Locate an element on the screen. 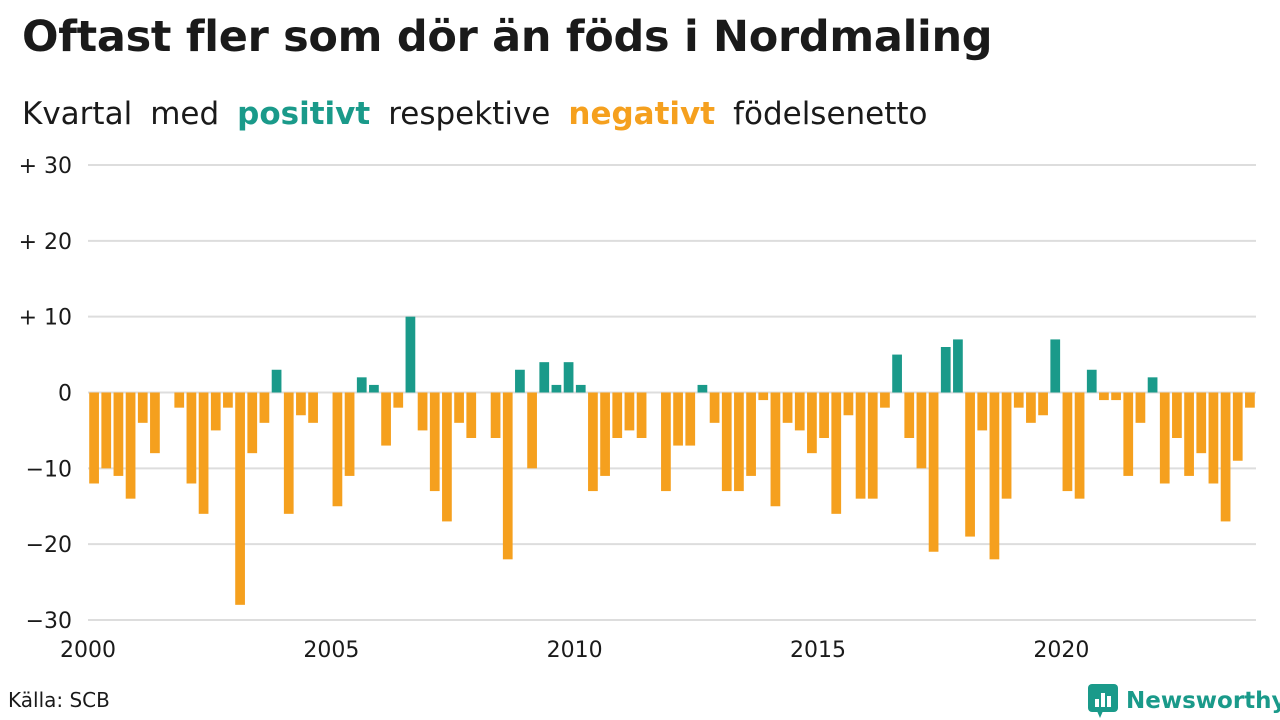 The width and height of the screenshot is (1280, 720). y-tick-label: + 20 is located at coordinates (45, 242).